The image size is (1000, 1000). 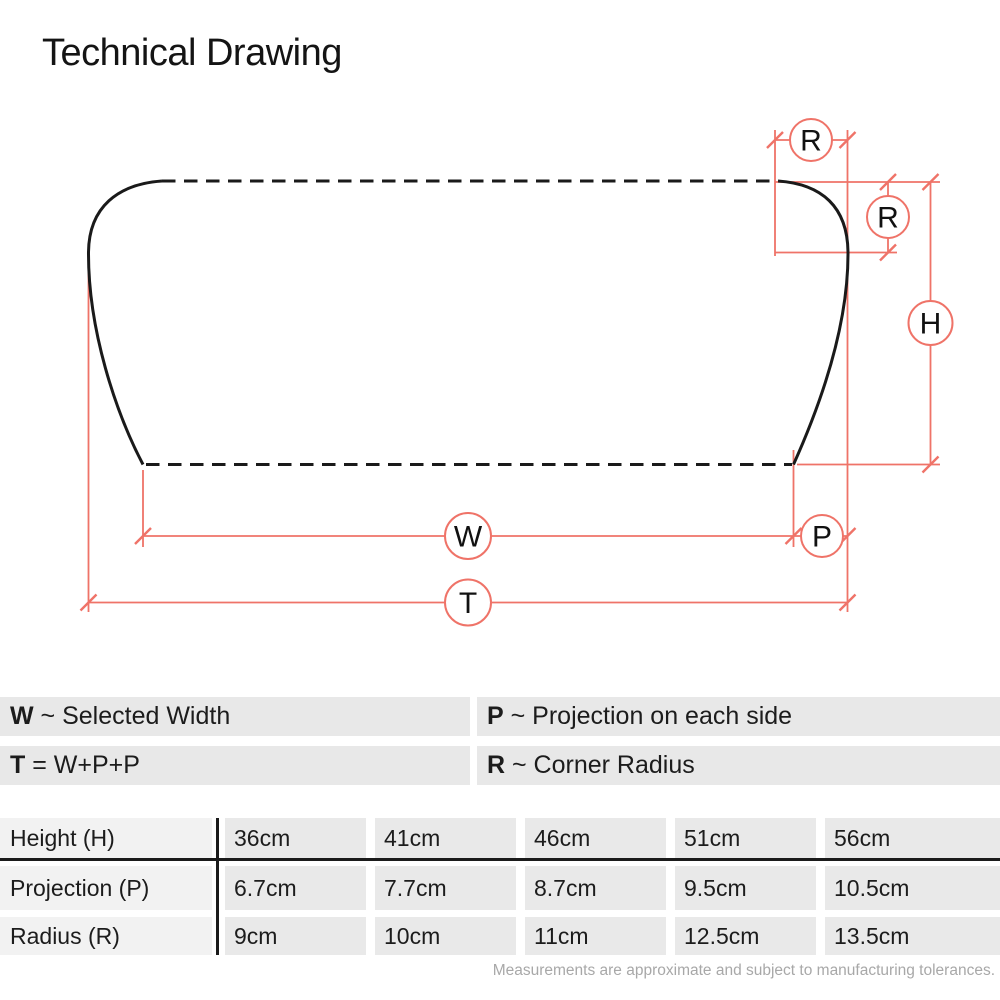 What do you see at coordinates (106, 888) in the screenshot?
I see `row-header: Projection (P)` at bounding box center [106, 888].